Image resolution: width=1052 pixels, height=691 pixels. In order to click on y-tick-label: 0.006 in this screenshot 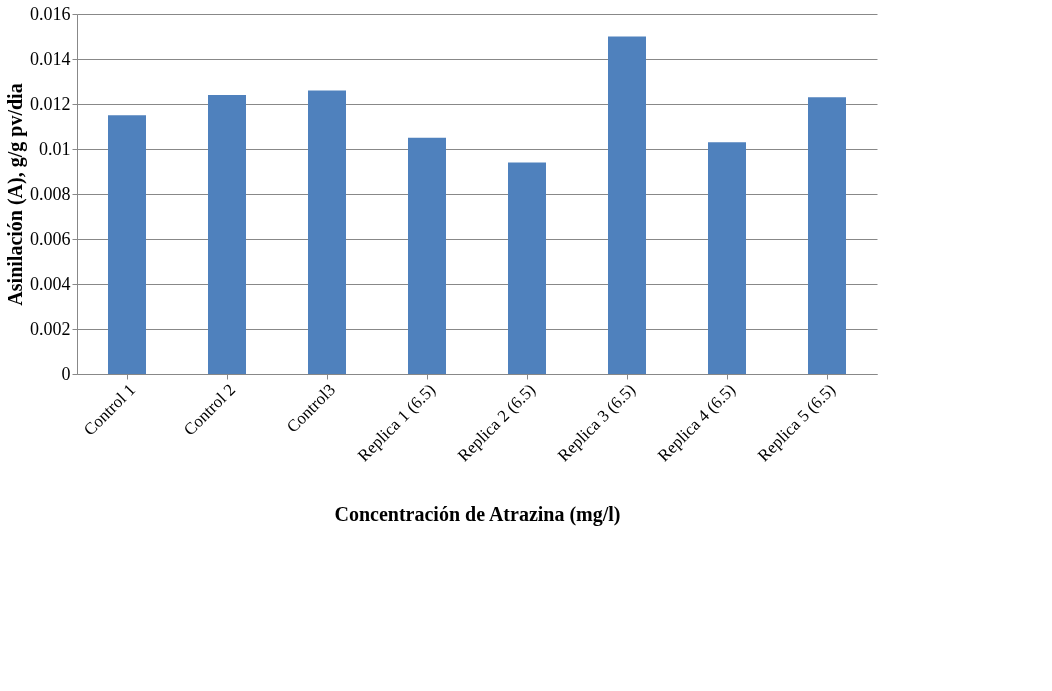, I will do `click(50, 238)`.